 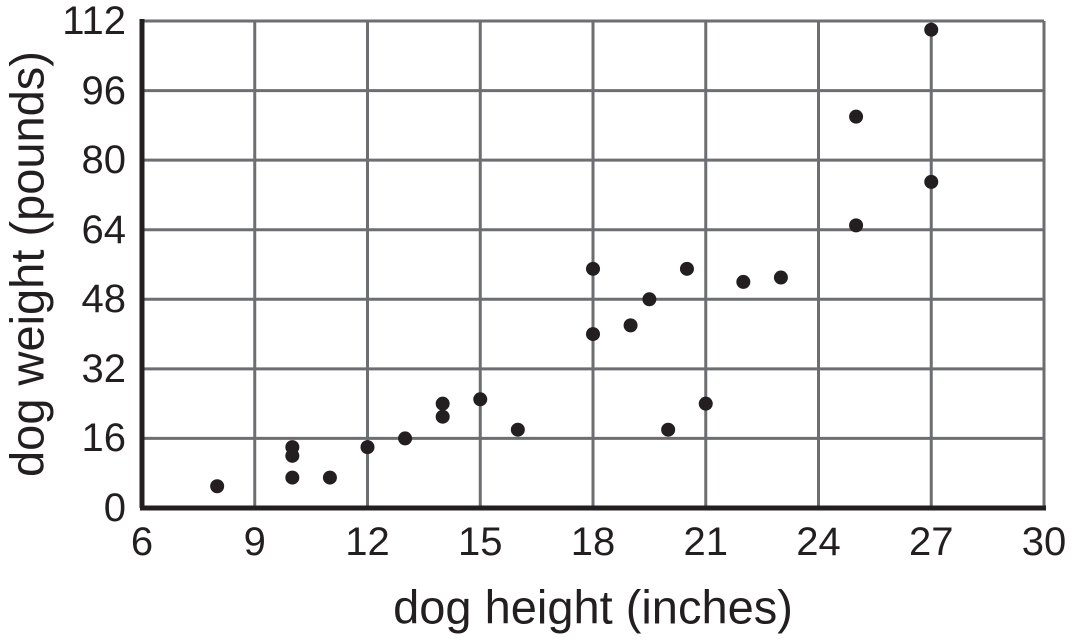 What do you see at coordinates (367, 542) in the screenshot?
I see `x-tick-label: 12` at bounding box center [367, 542].